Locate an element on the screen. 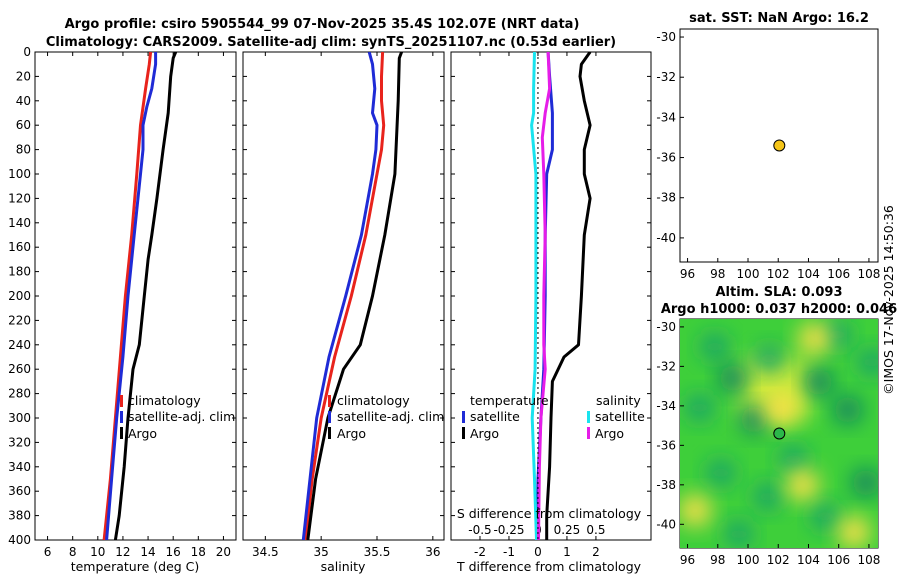 Image resolution: width=900 pixels, height=584 pixels. depth-tick-label: 140 is located at coordinates (19, 223).